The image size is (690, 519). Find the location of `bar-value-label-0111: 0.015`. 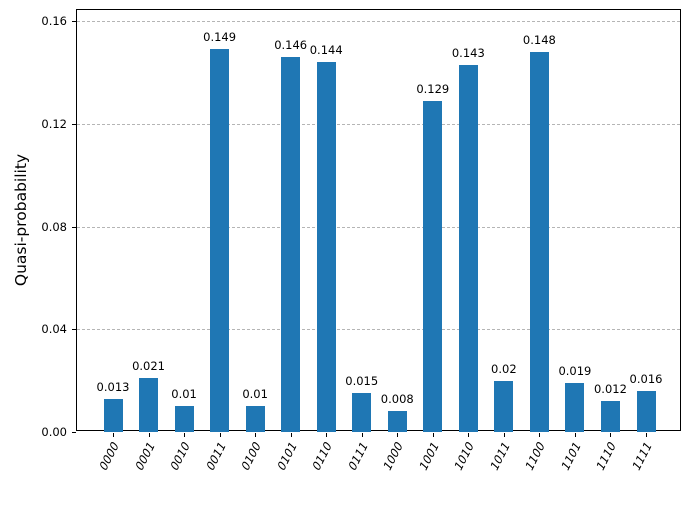

bar-value-label-0111: 0.015 is located at coordinates (362, 381).